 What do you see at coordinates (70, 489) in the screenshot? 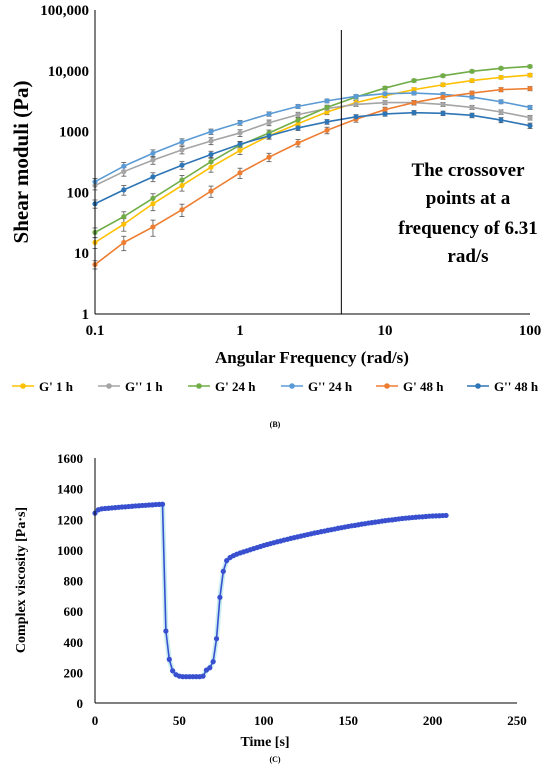
I see `y-tick-label: 1400` at bounding box center [70, 489].